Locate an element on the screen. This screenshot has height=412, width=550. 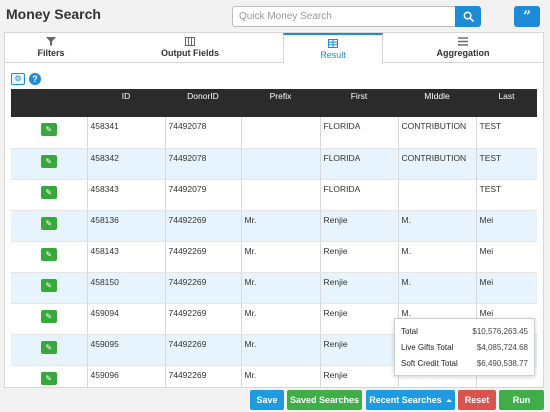
tab-filters-label: Filters is located at coordinates (51, 53).